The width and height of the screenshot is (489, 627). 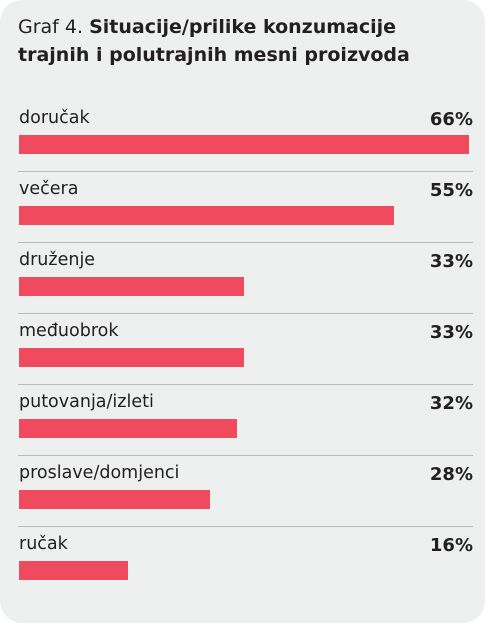 What do you see at coordinates (242, 561) in the screenshot?
I see `bar-row: ručak 16%` at bounding box center [242, 561].